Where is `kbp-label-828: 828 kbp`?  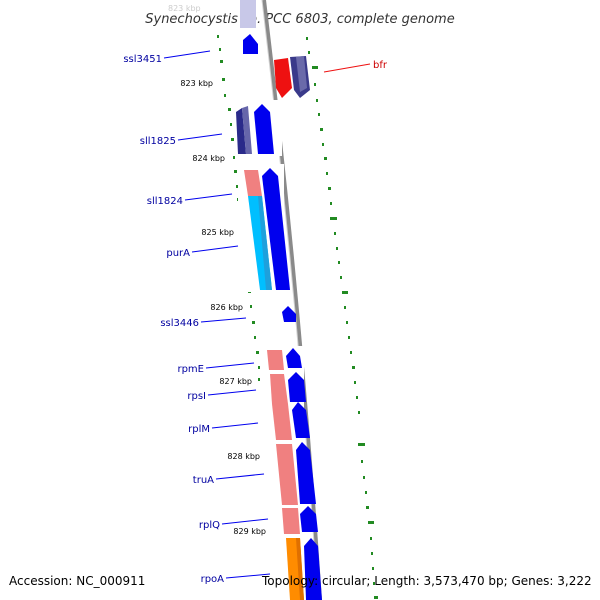
kbp-label-828: 828 kbp is located at coordinates (243, 456).